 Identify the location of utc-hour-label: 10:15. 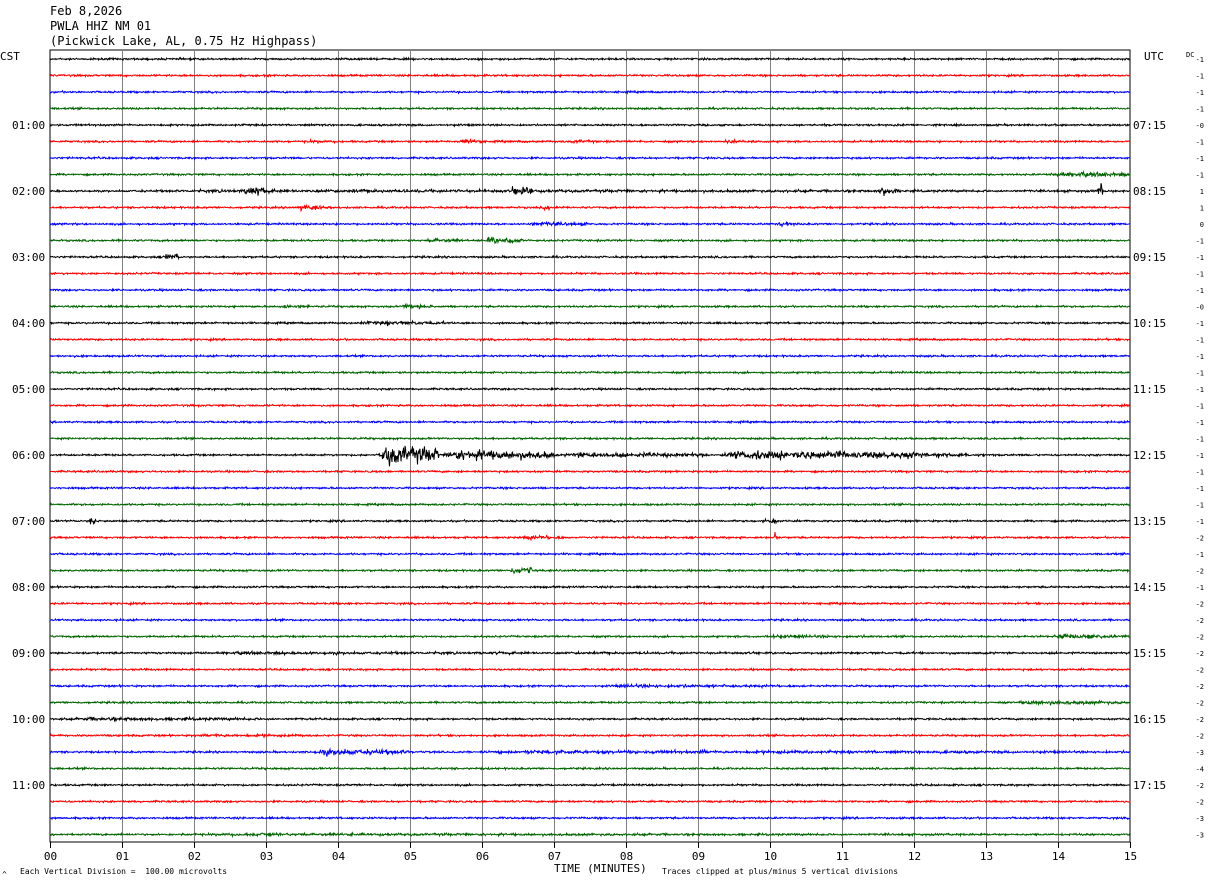
(1149, 323).